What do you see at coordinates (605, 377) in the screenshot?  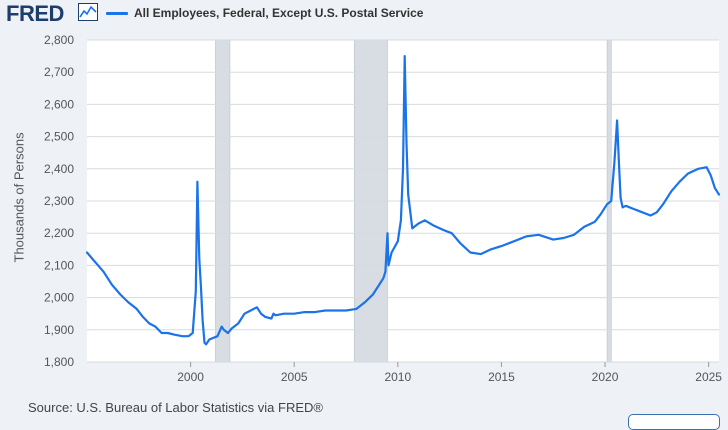 I see `x-tick-label: 2020` at bounding box center [605, 377].